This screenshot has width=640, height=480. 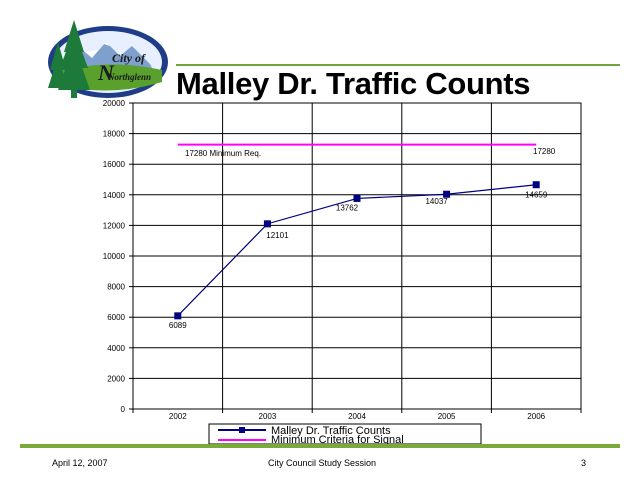 I want to click on xtick-label-2004: 2004, so click(x=357, y=416).